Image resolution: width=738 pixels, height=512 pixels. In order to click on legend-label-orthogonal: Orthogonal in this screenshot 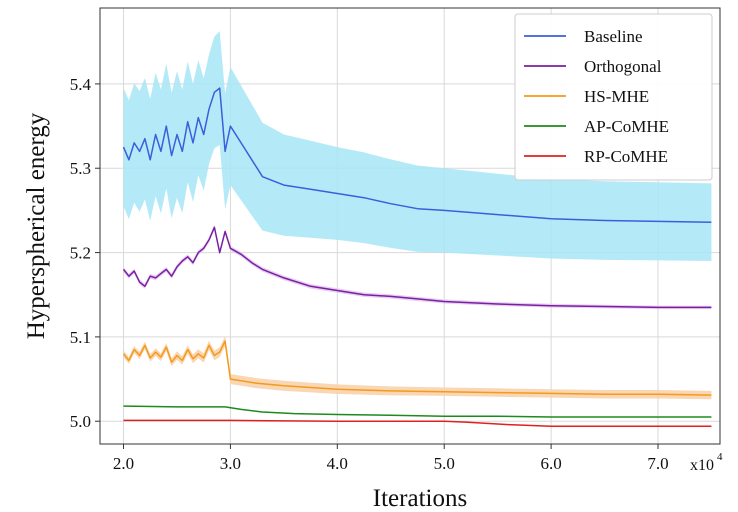, I will do `click(623, 66)`.